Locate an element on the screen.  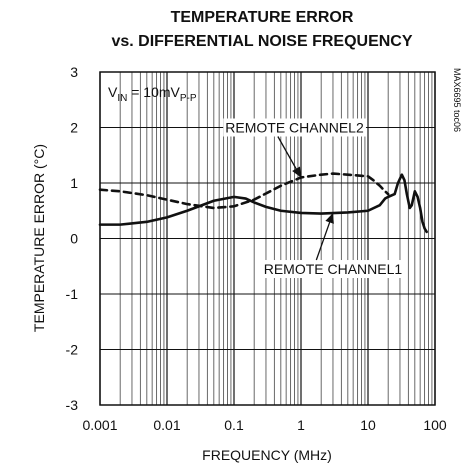
annotation-layer: REMOTE CHANNEL2 REMOTE CHANNEL1 is located at coordinates (314, 198).